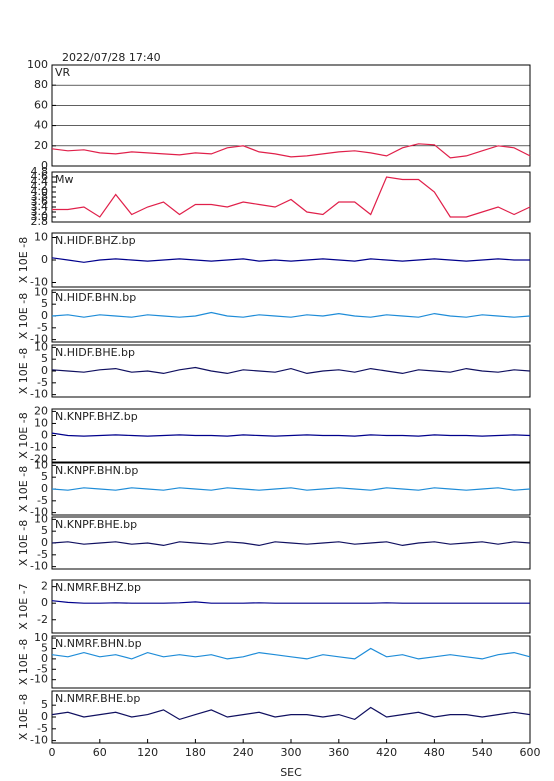  I want to click on trace-label: N.KNPF.BHE.bp, so click(96, 524).